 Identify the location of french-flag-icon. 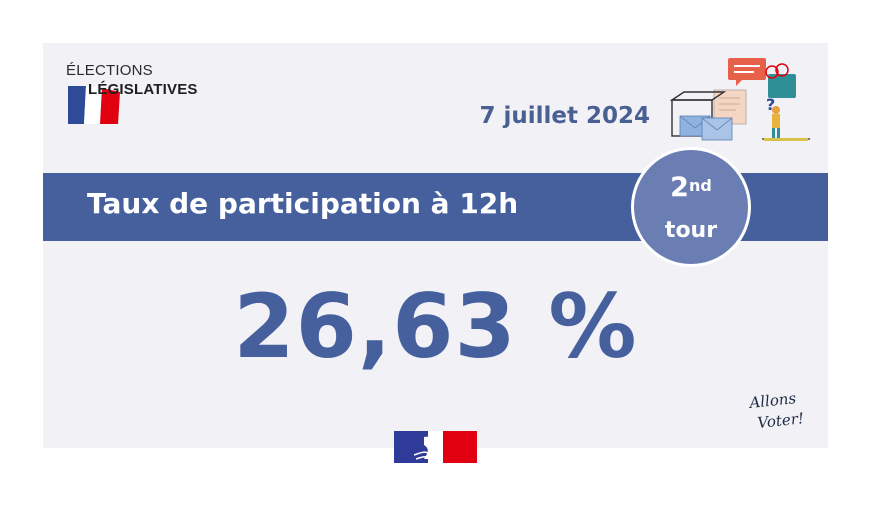
(94, 105).